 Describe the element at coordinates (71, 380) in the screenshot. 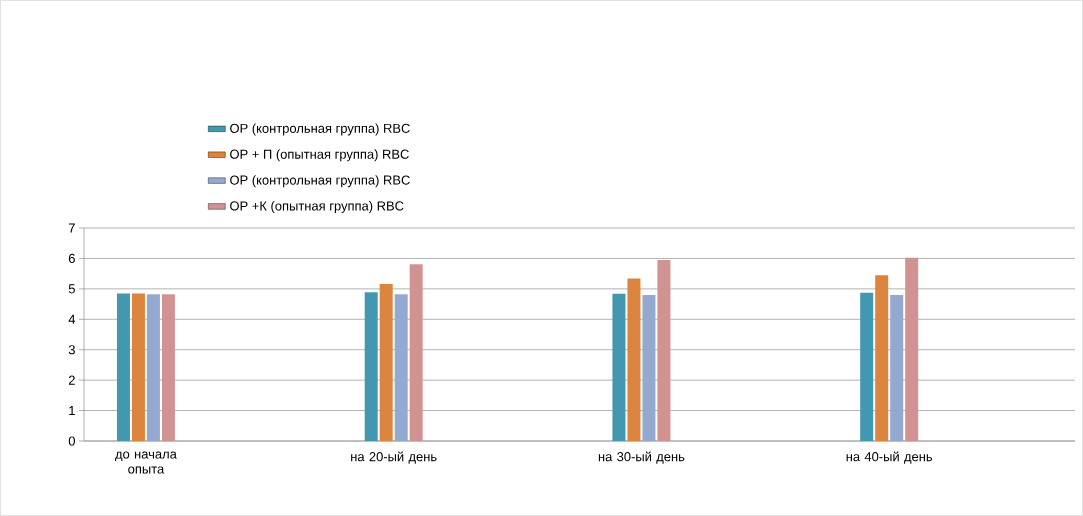

I see `y-tick-label: 2` at that location.